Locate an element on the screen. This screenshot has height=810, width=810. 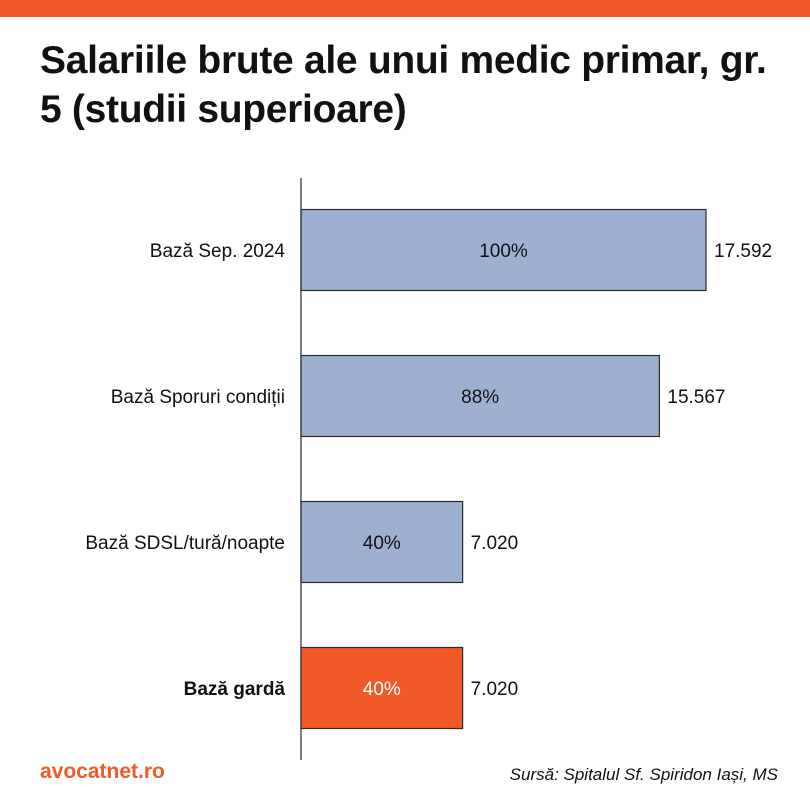
brand-logo-text: avocatnet.ro is located at coordinates (102, 771).